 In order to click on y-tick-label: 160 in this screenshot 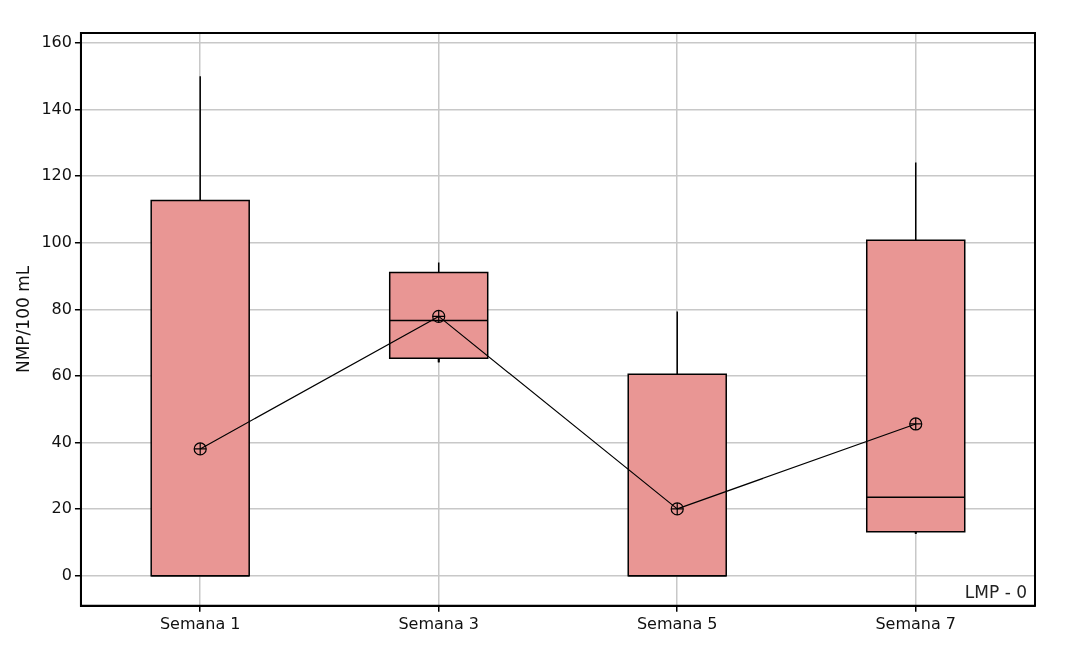, I will do `click(56, 42)`.